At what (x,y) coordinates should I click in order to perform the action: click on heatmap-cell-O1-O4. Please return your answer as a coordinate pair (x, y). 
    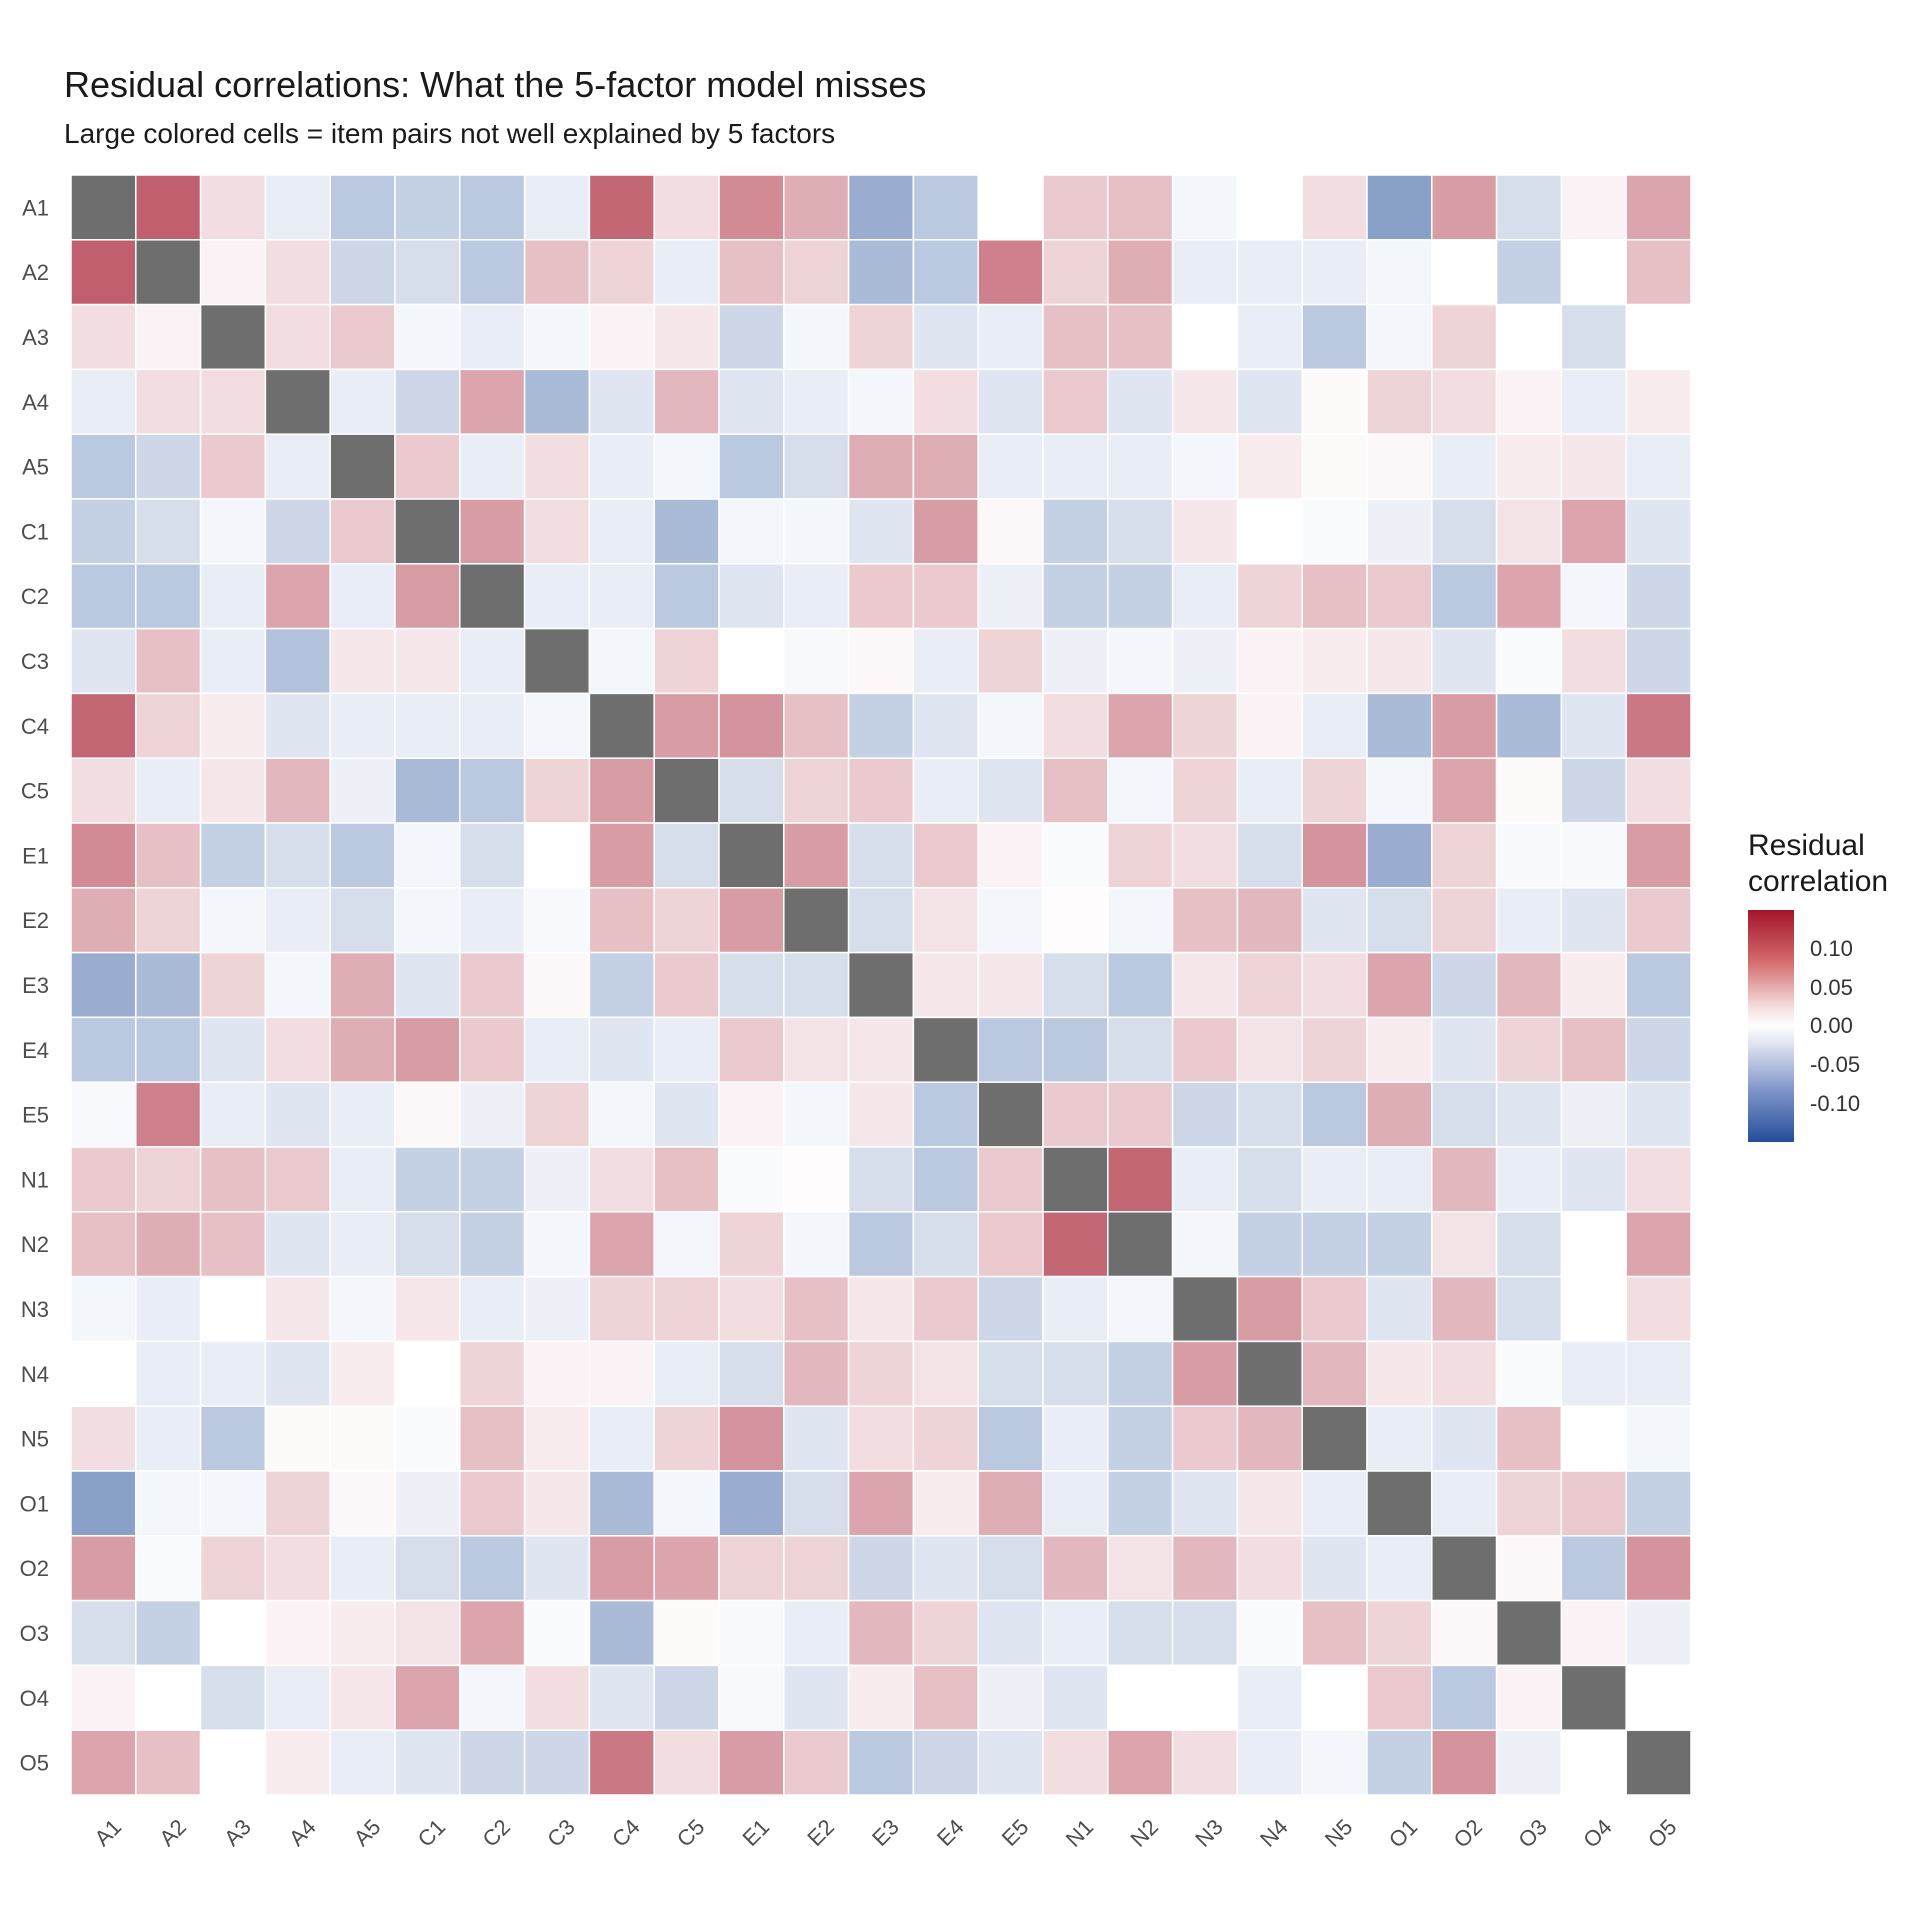
    Looking at the image, I should click on (1593, 1503).